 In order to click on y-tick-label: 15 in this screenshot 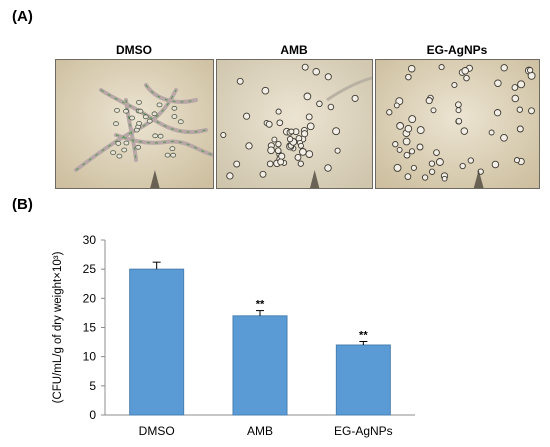, I will do `click(90, 328)`.